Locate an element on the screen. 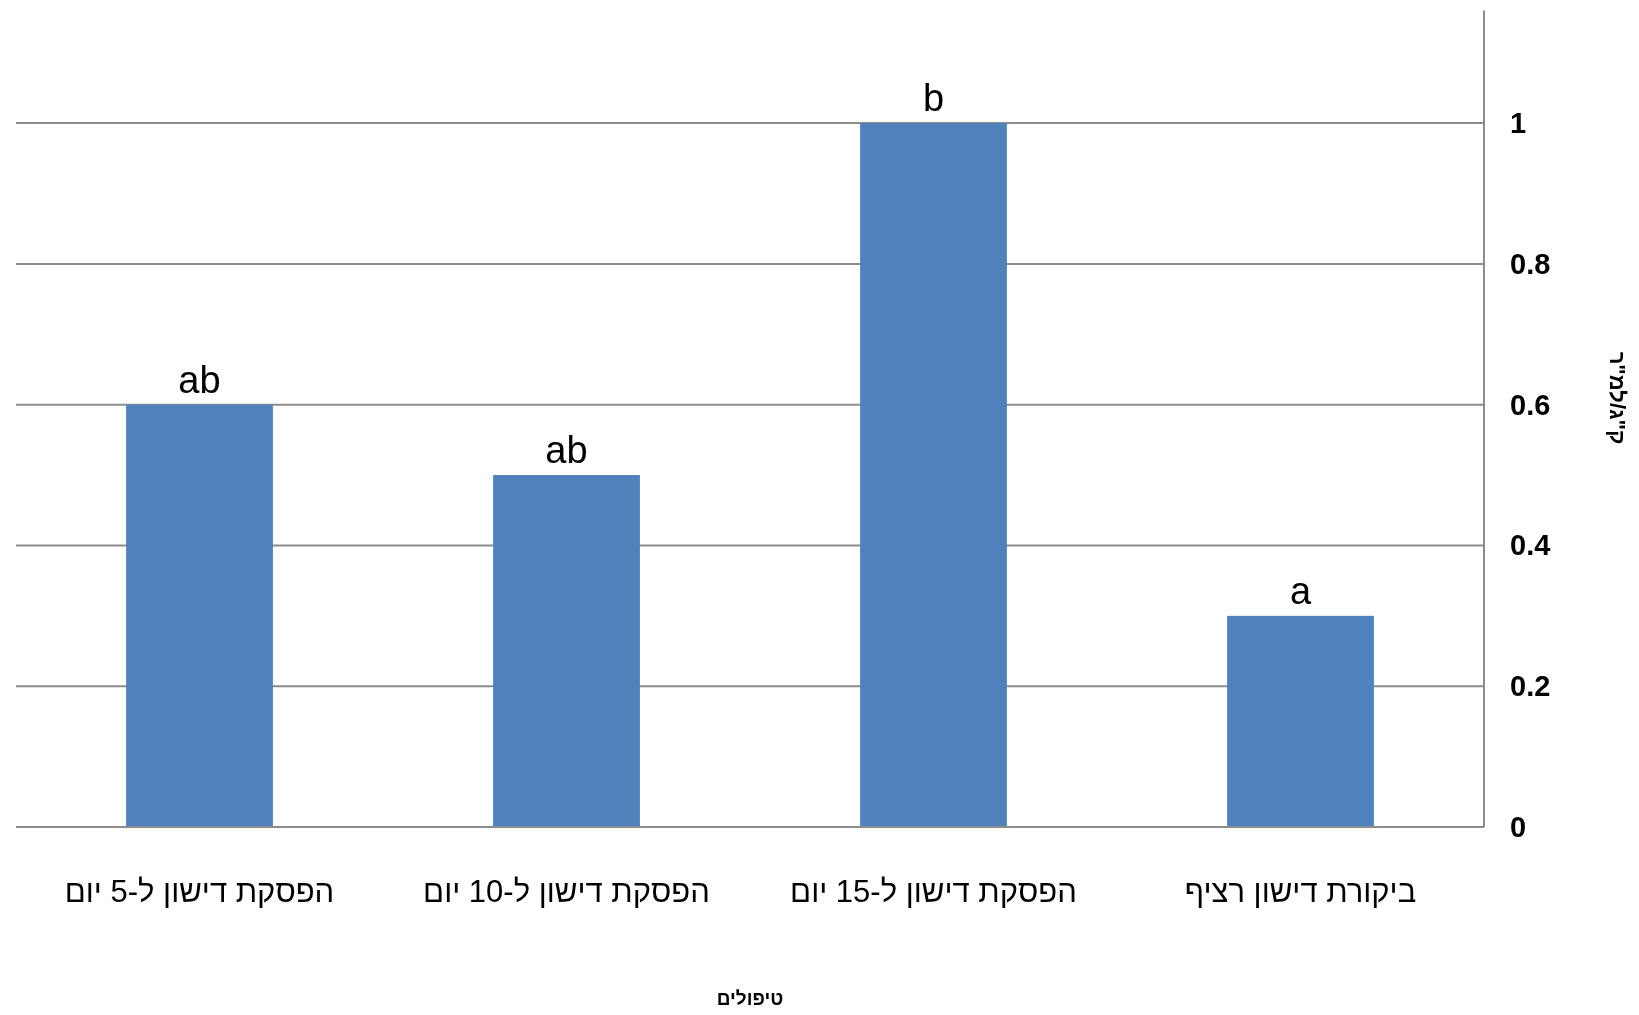 This screenshot has height=1015, width=1639. y-tick-label: 0.8 is located at coordinates (1530, 263).